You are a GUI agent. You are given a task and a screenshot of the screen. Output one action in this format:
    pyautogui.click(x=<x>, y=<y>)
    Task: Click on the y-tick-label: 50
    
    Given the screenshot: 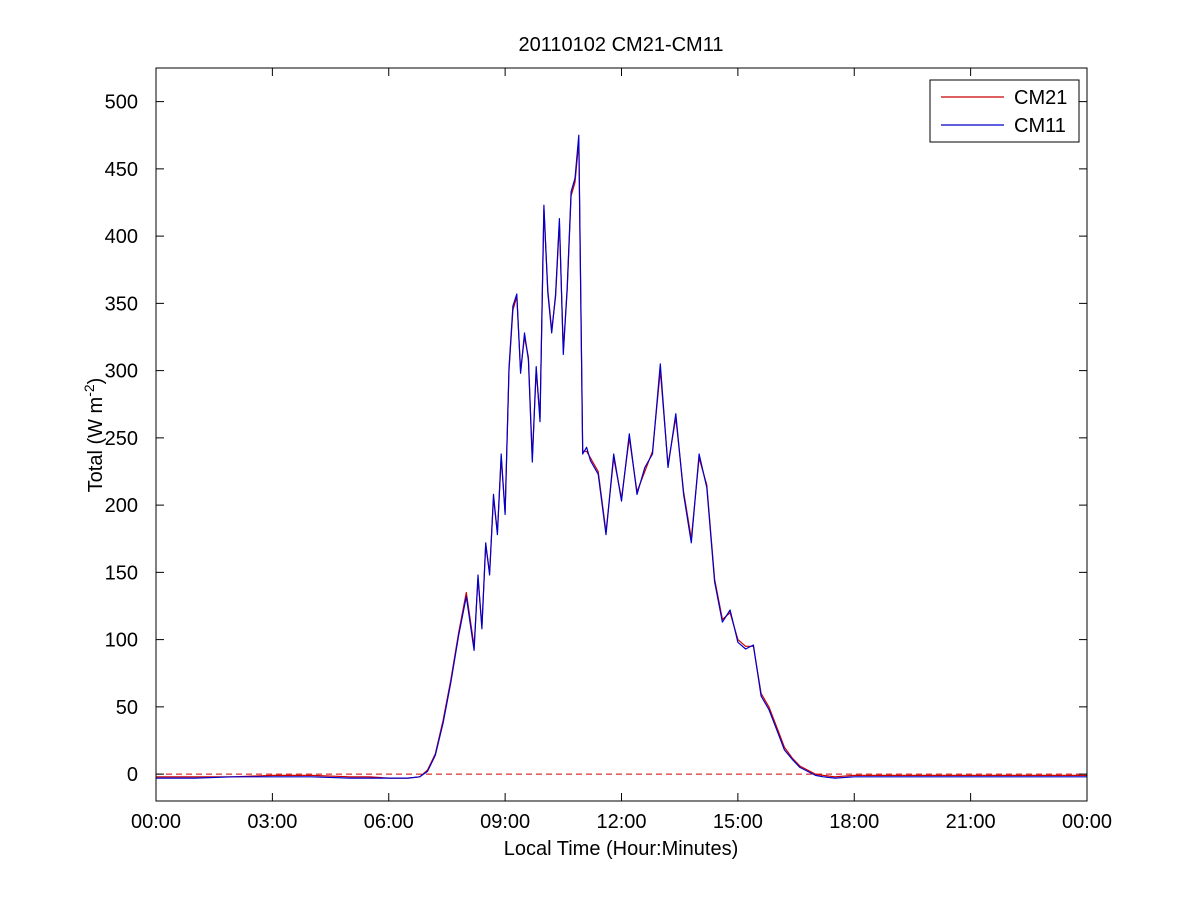 What is the action you would take?
    pyautogui.click(x=127, y=708)
    